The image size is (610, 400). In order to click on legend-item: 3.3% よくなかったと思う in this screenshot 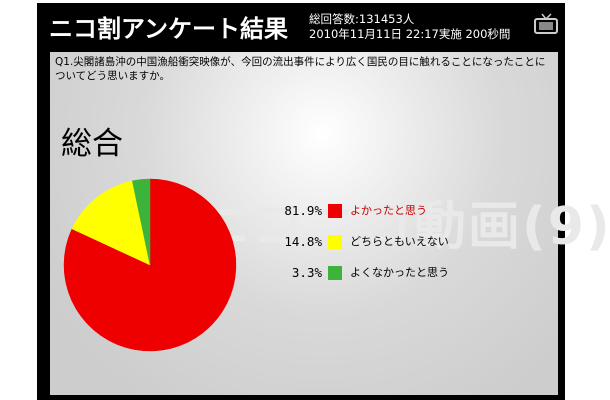, I will do `click(390, 273)`.